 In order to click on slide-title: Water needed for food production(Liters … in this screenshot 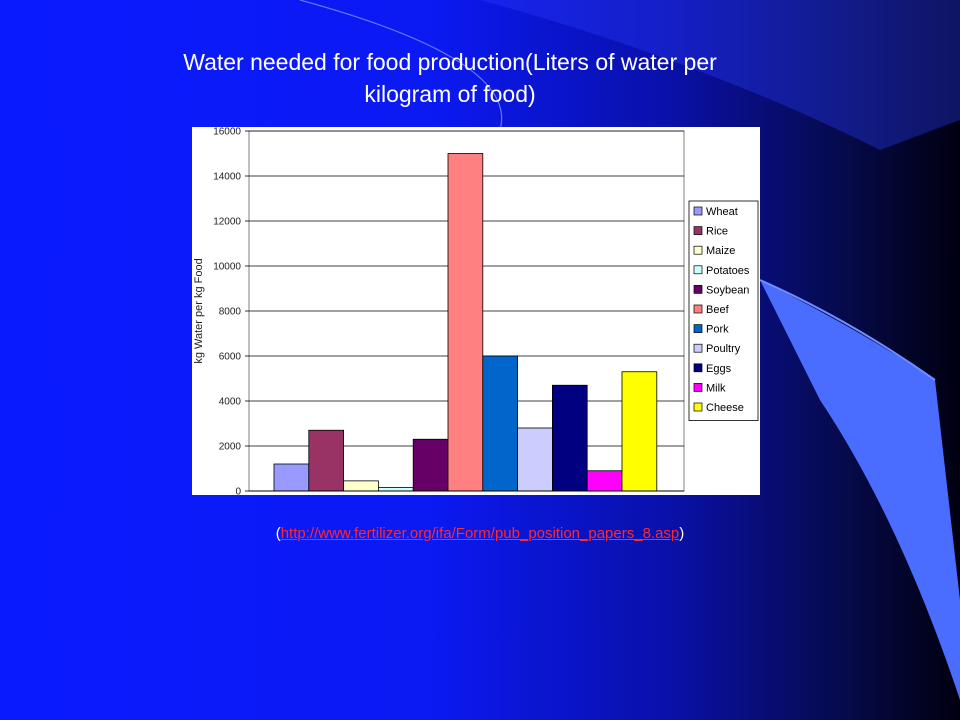, I will do `click(450, 78)`.